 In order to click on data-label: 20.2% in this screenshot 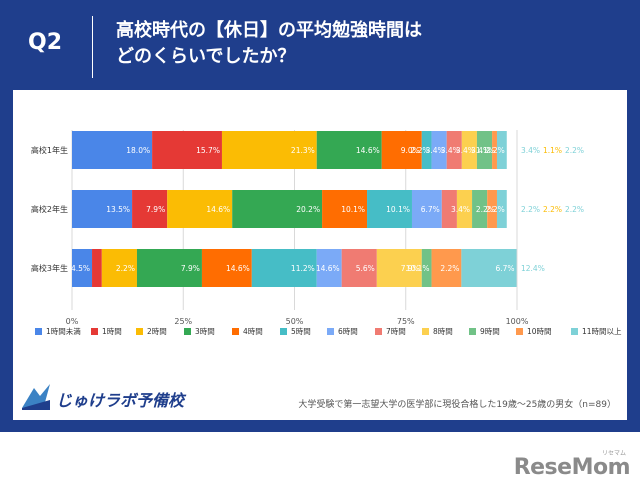, I will do `click(308, 209)`.